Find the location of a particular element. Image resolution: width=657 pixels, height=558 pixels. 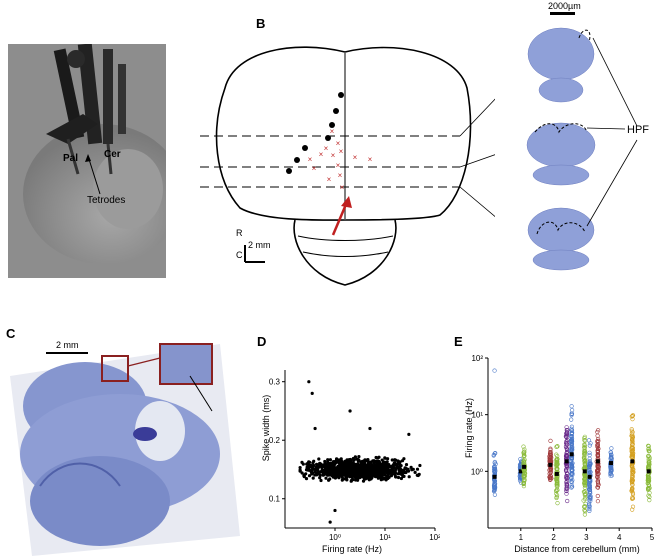

panel-b-scale-top is located at coordinates (562, 13).